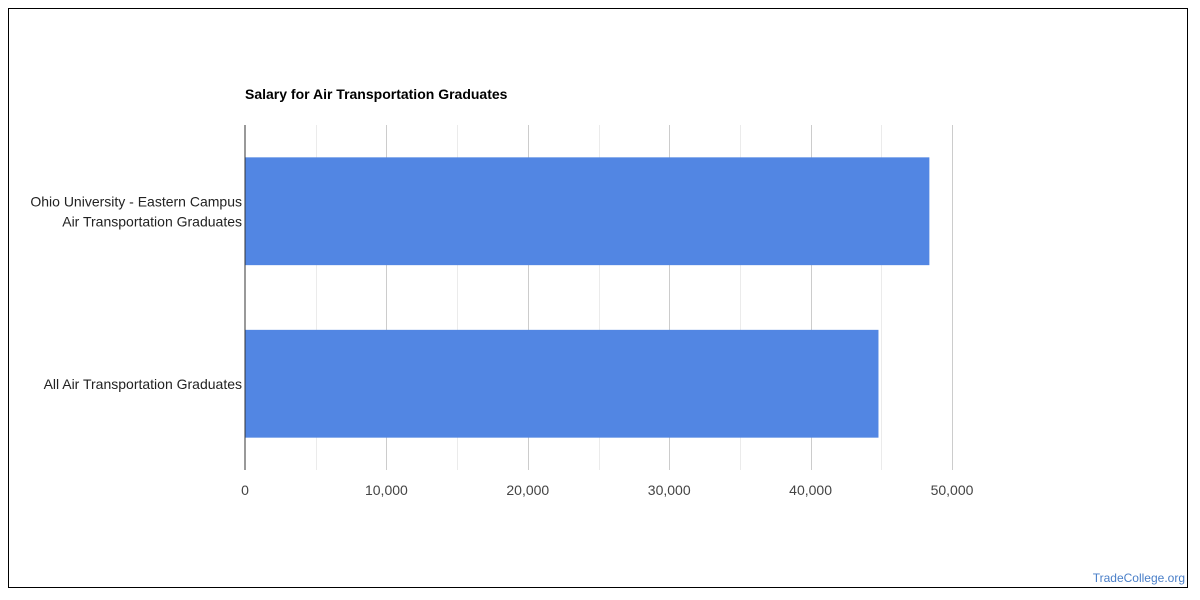 This screenshot has height=600, width=1200. What do you see at coordinates (669, 490) in the screenshot?
I see `x-tick-label: 30,000` at bounding box center [669, 490].